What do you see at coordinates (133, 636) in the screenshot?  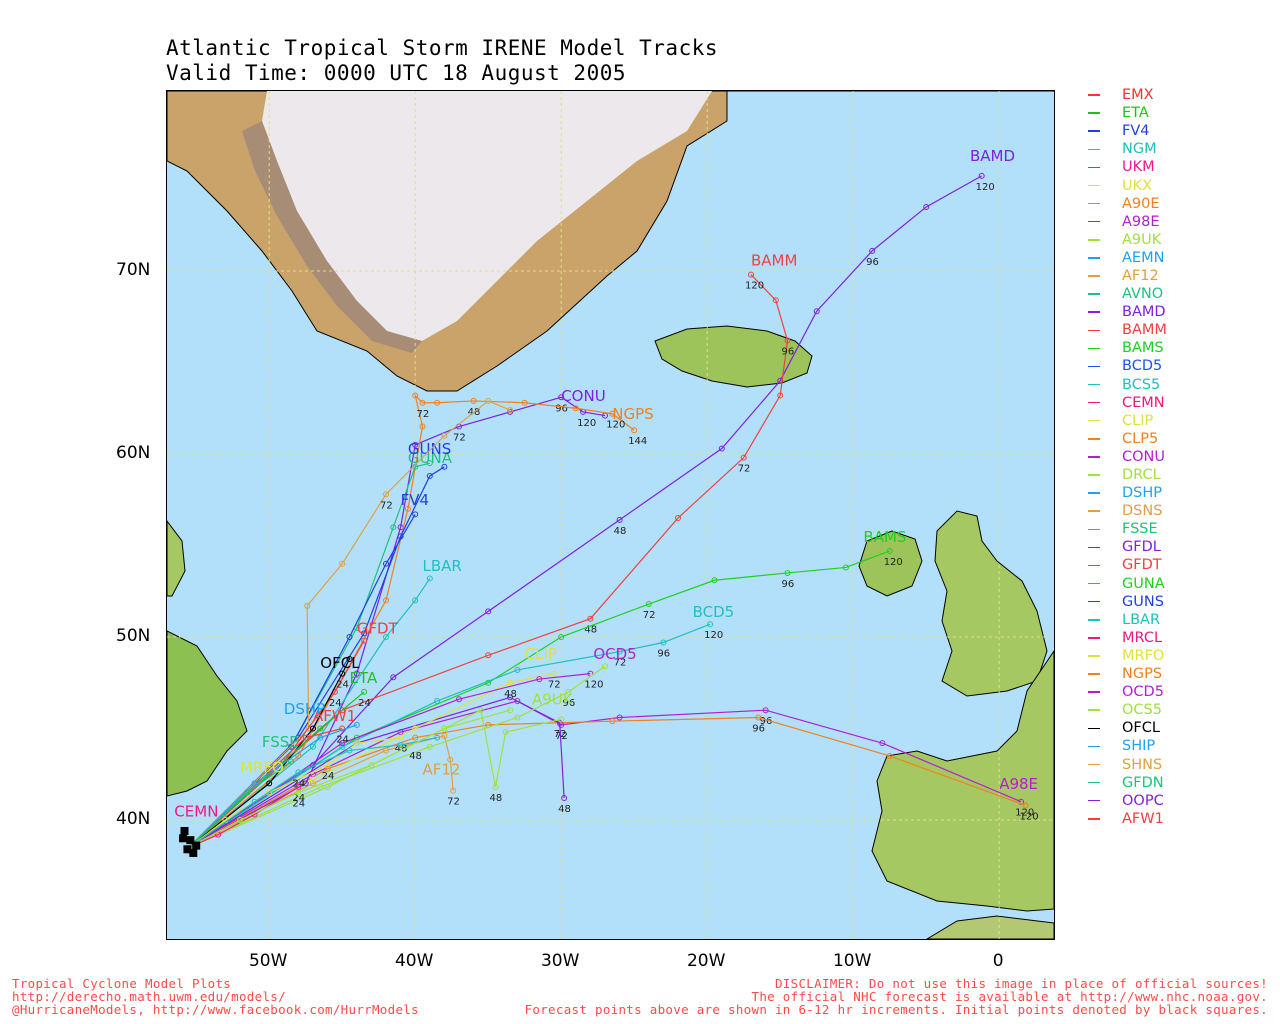 I see `lat-label: 50N` at bounding box center [133, 636].